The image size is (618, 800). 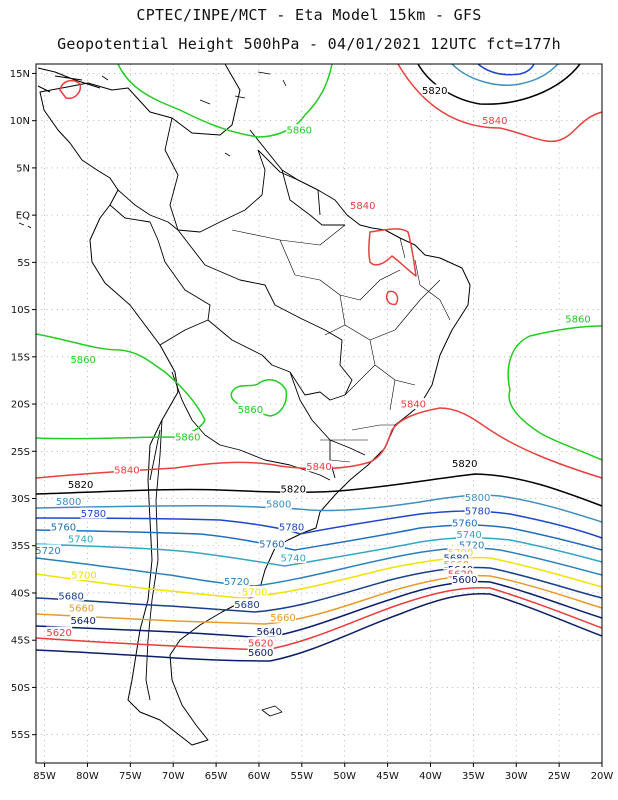 I want to click on contour-label-text: 5620, so click(x=58, y=633).